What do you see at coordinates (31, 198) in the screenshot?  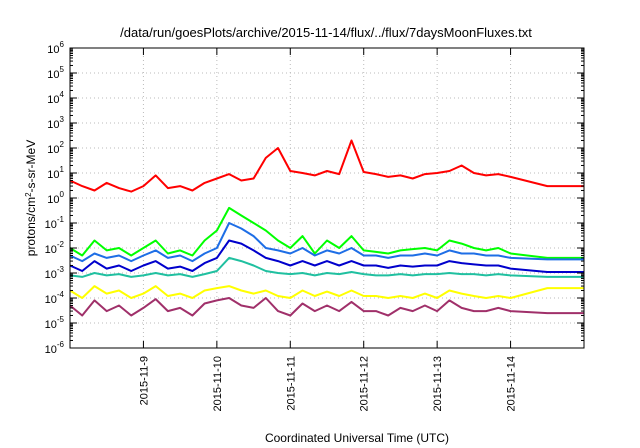 I see `y-axis-label: protons/cm2-s-sr-MeV` at bounding box center [31, 198].